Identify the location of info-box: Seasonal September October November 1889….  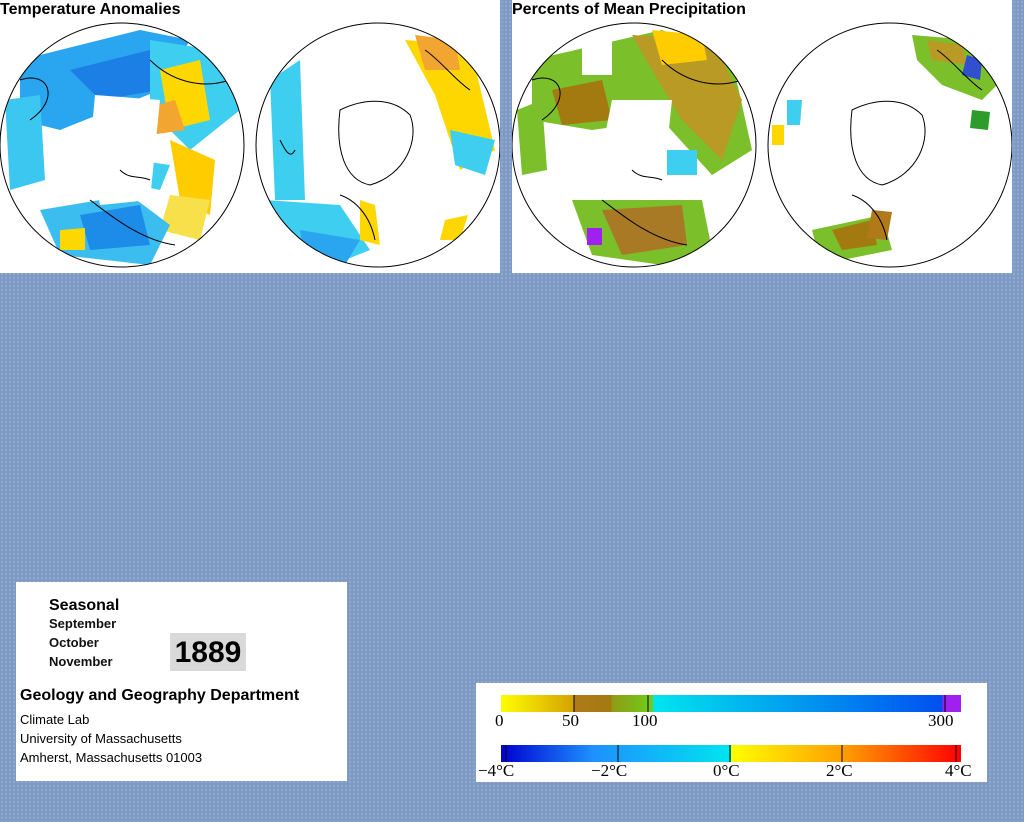
(181, 681).